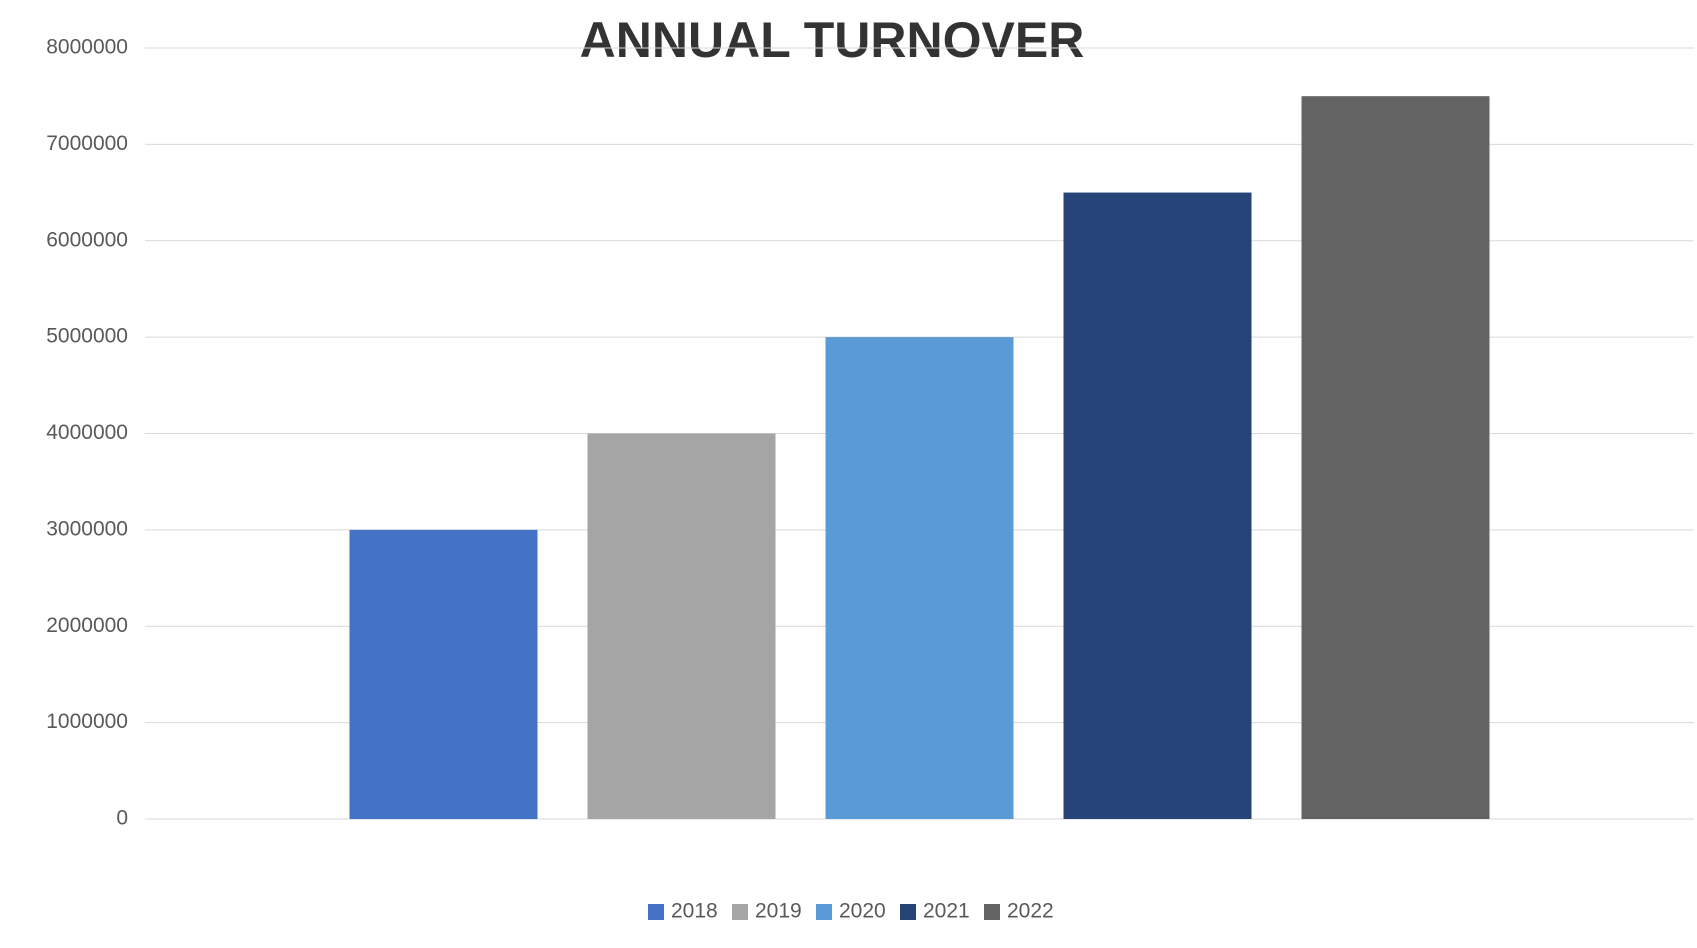 The height and width of the screenshot is (948, 1697). Describe the element at coordinates (87, 432) in the screenshot. I see `y-tick-label: 4000000` at that location.